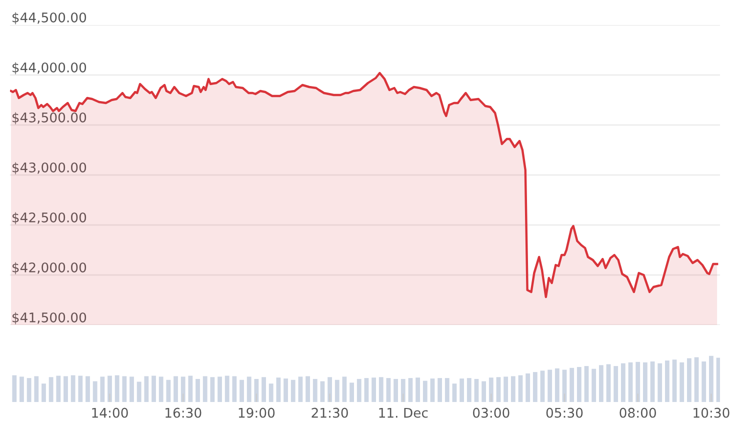 The image size is (740, 430). Describe the element at coordinates (712, 413) in the screenshot. I see `x-tick-label: 10:30` at that location.